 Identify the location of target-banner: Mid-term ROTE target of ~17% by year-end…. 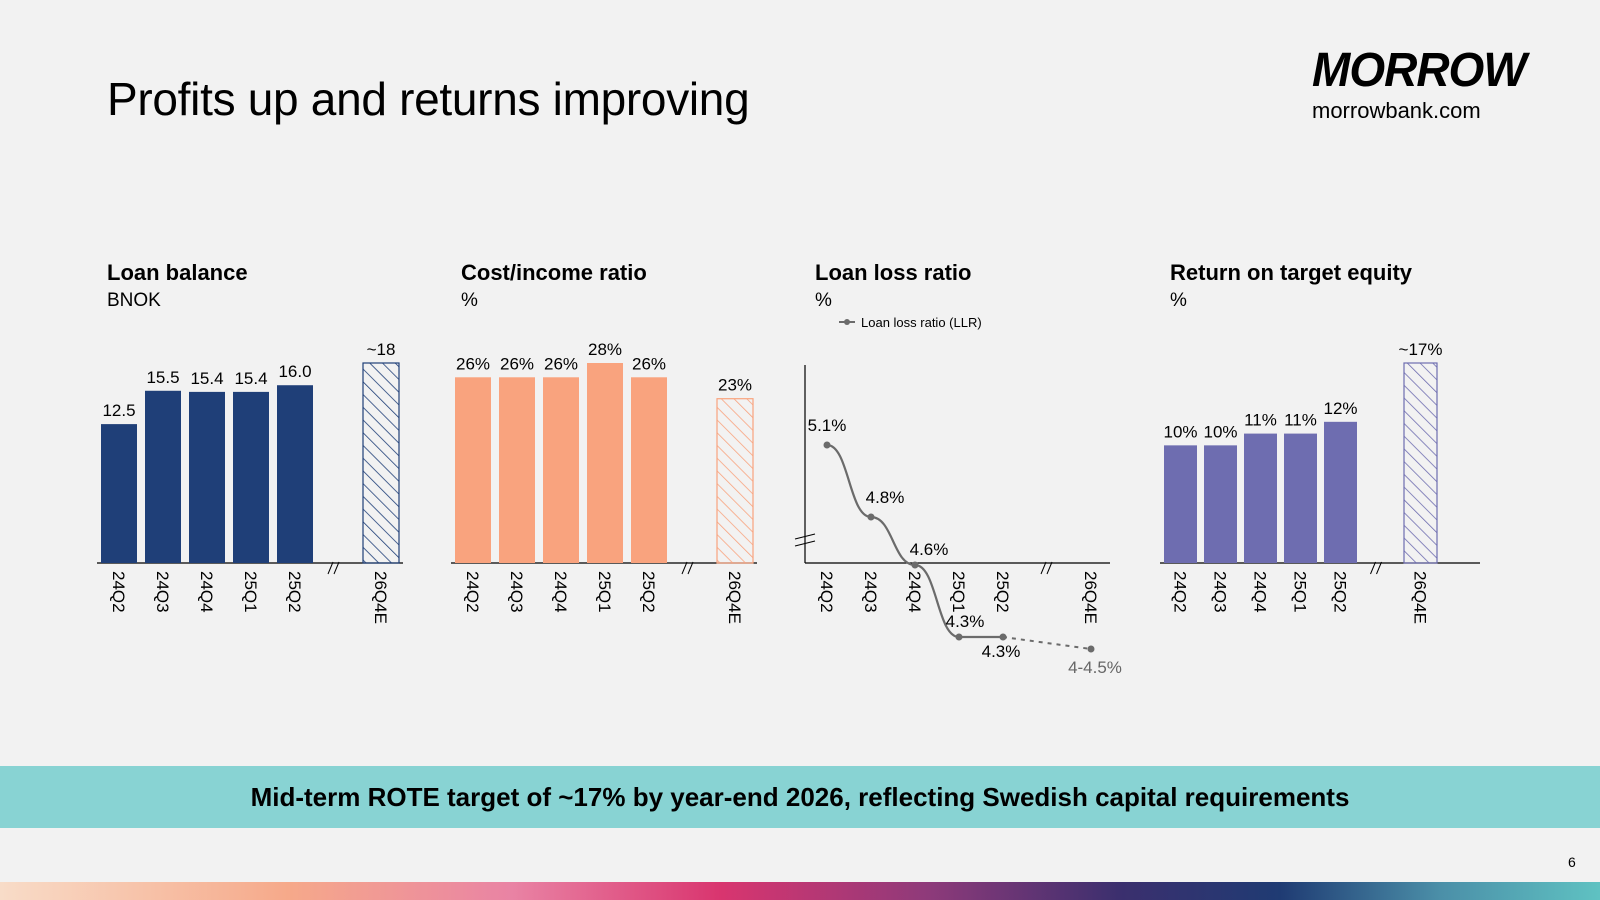
(800, 797).